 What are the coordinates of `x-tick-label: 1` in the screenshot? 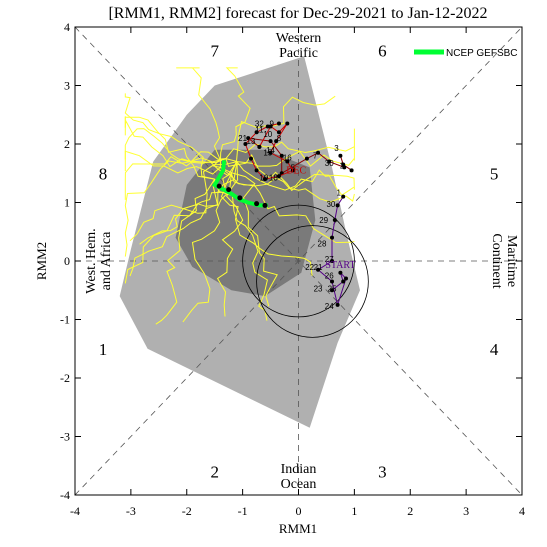 It's located at (354, 511).